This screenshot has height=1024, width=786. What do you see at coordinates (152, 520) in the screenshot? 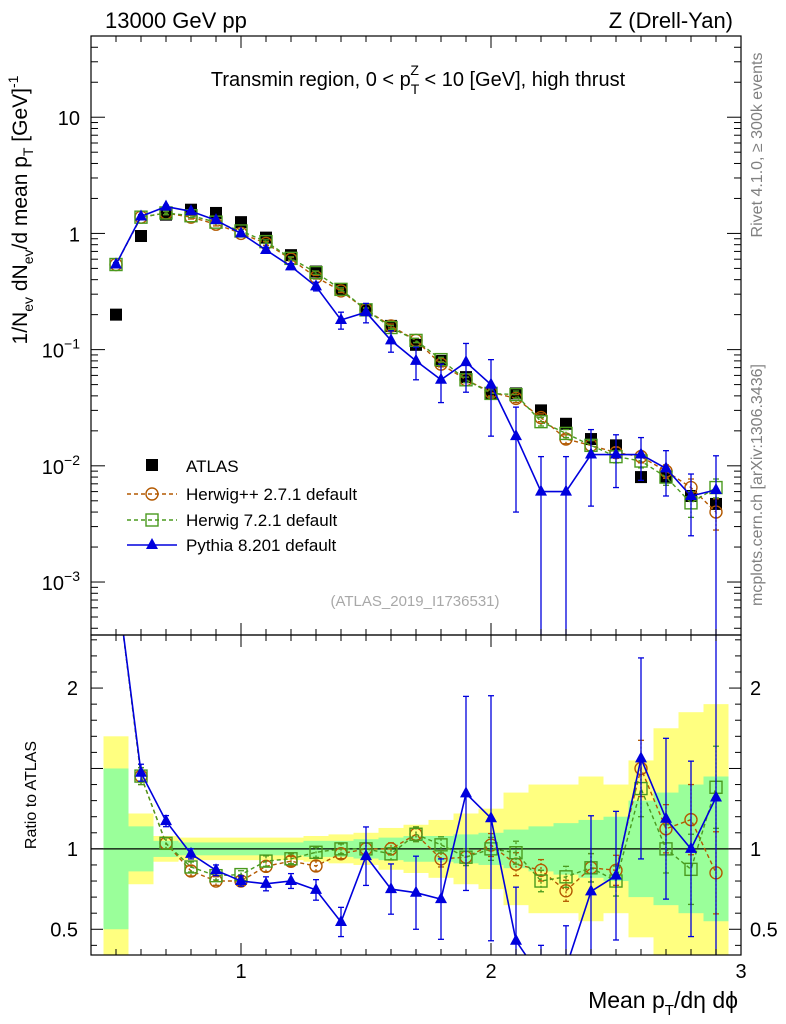
I see `legend-marker-herwig7` at bounding box center [152, 520].